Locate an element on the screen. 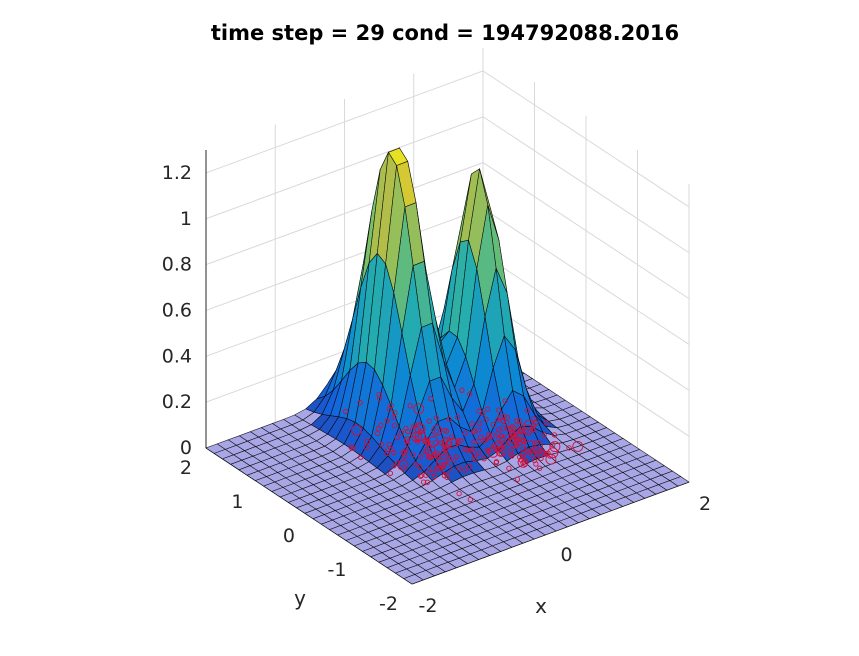  z-tick-label: 0.6 is located at coordinates (177, 310).